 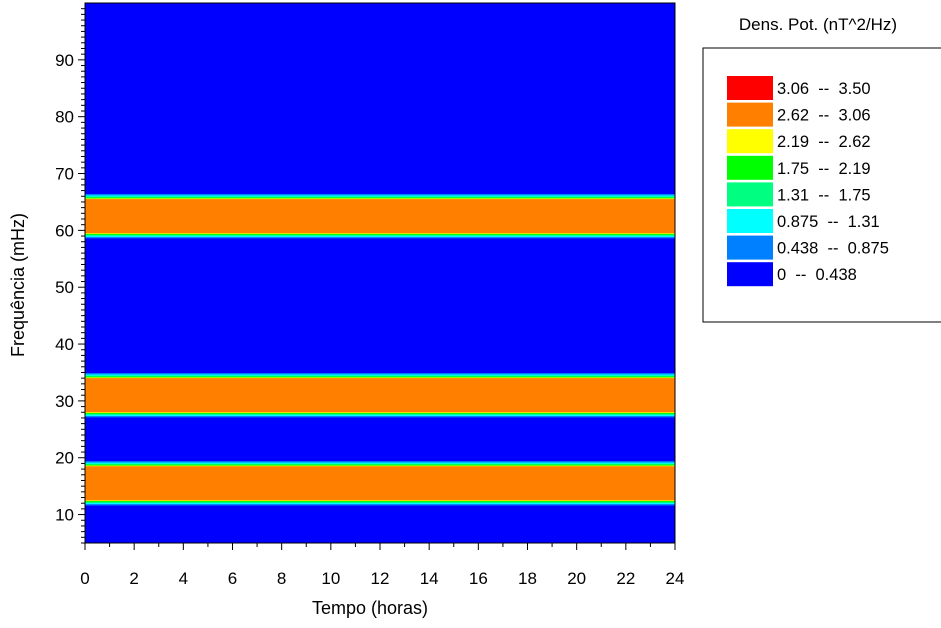 What do you see at coordinates (64, 117) in the screenshot?
I see `y-tick-label: 80` at bounding box center [64, 117].